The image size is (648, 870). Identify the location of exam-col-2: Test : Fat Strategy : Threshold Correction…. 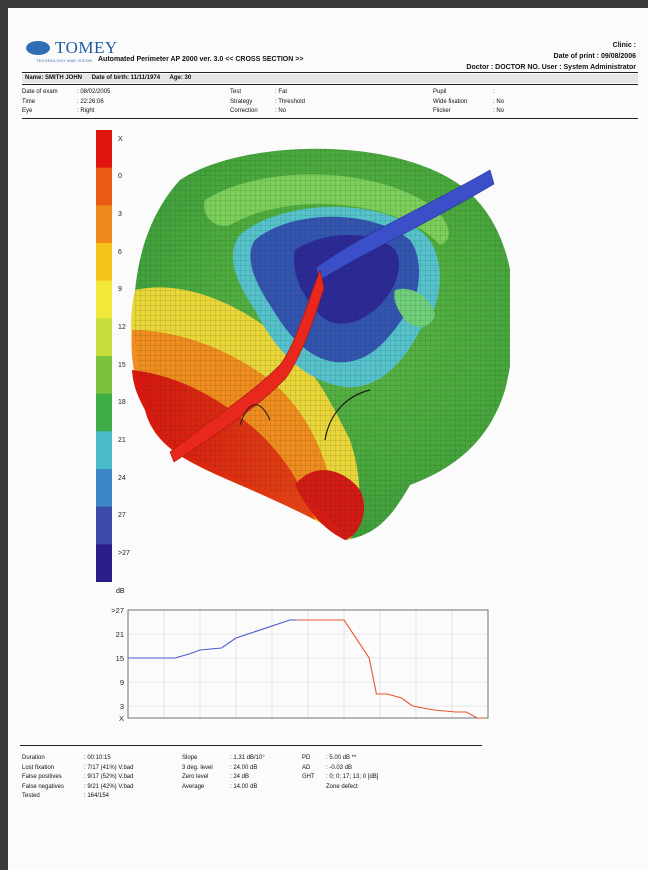
(267, 102).